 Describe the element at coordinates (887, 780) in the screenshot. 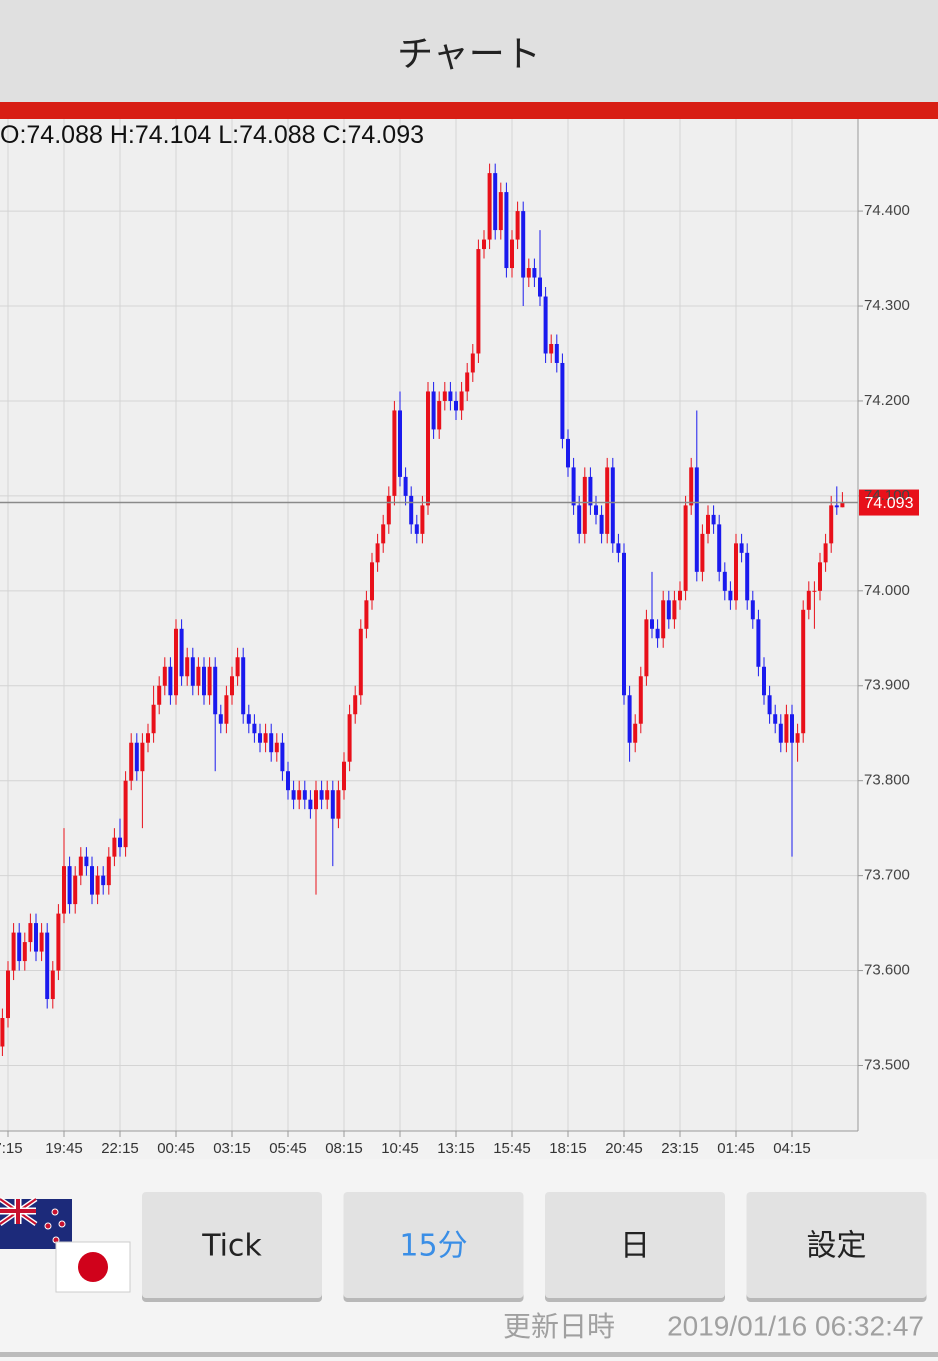

I see `y-tick-label: 73.800` at that location.